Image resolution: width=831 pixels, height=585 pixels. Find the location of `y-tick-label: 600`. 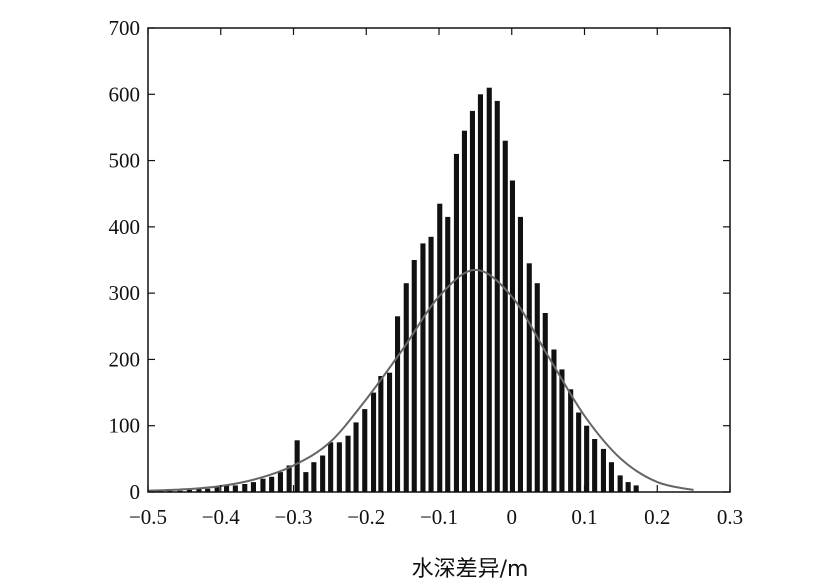

y-tick-label: 600 is located at coordinates (125, 94).